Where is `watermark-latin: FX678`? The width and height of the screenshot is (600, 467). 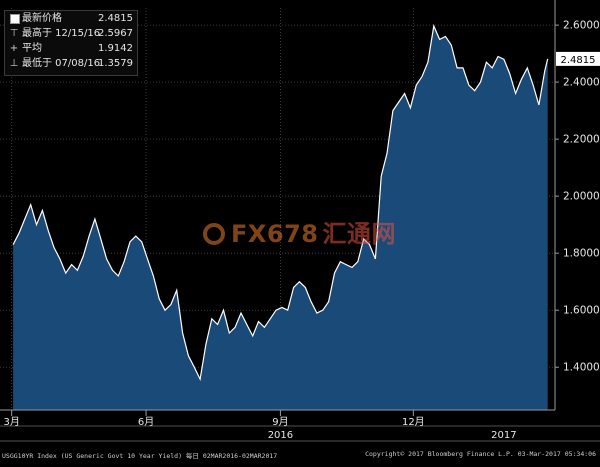
watermark-latin: FX678 is located at coordinates (275, 234).